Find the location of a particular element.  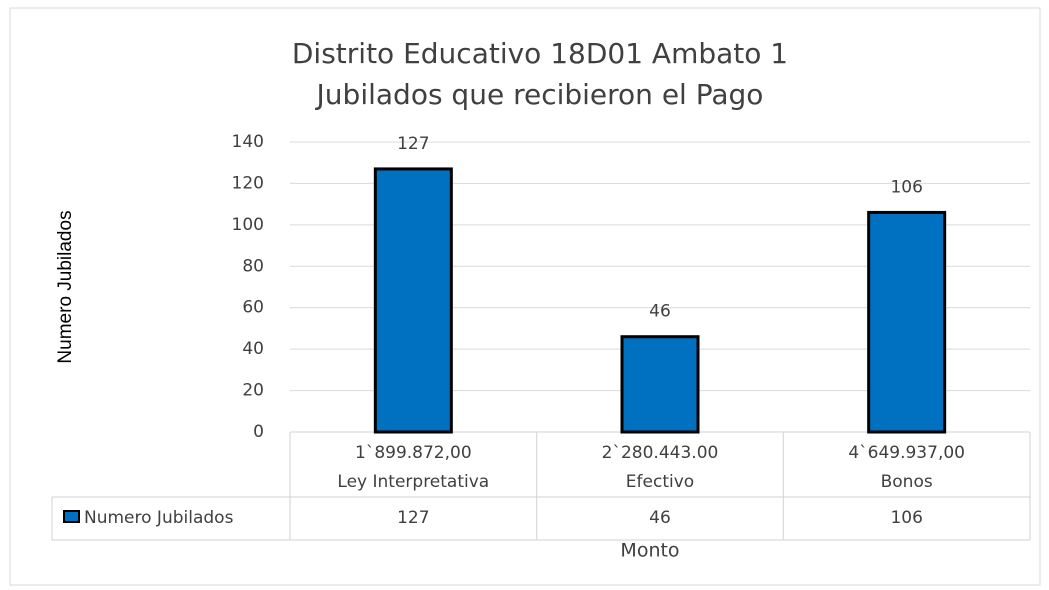

x-tick-label: Efectivo is located at coordinates (660, 482).